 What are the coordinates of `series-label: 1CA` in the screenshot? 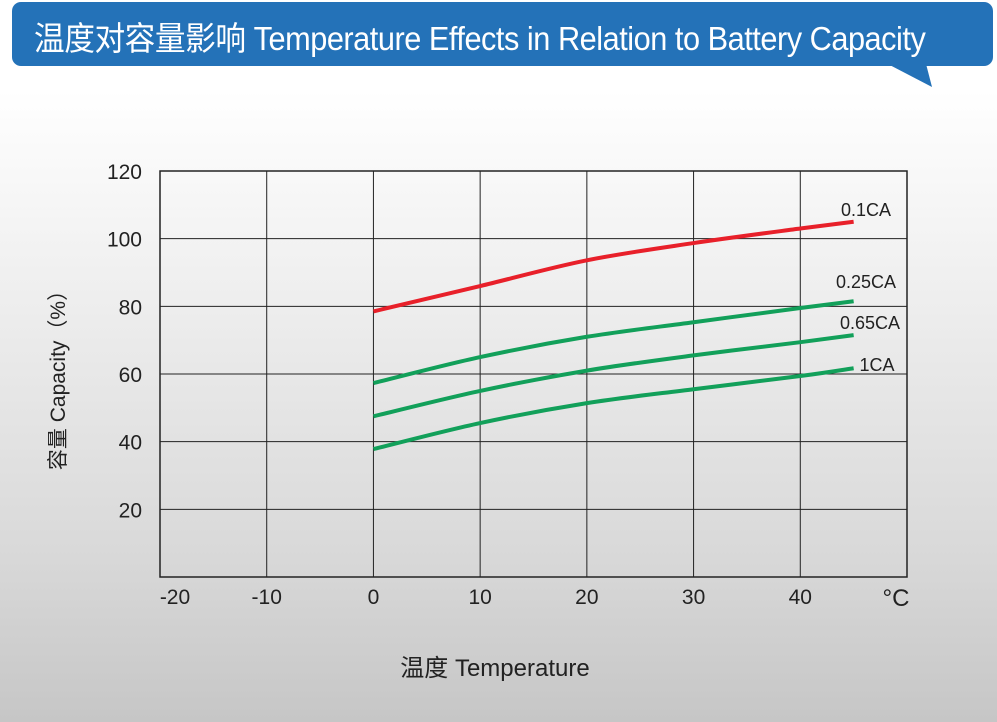 It's located at (876, 365).